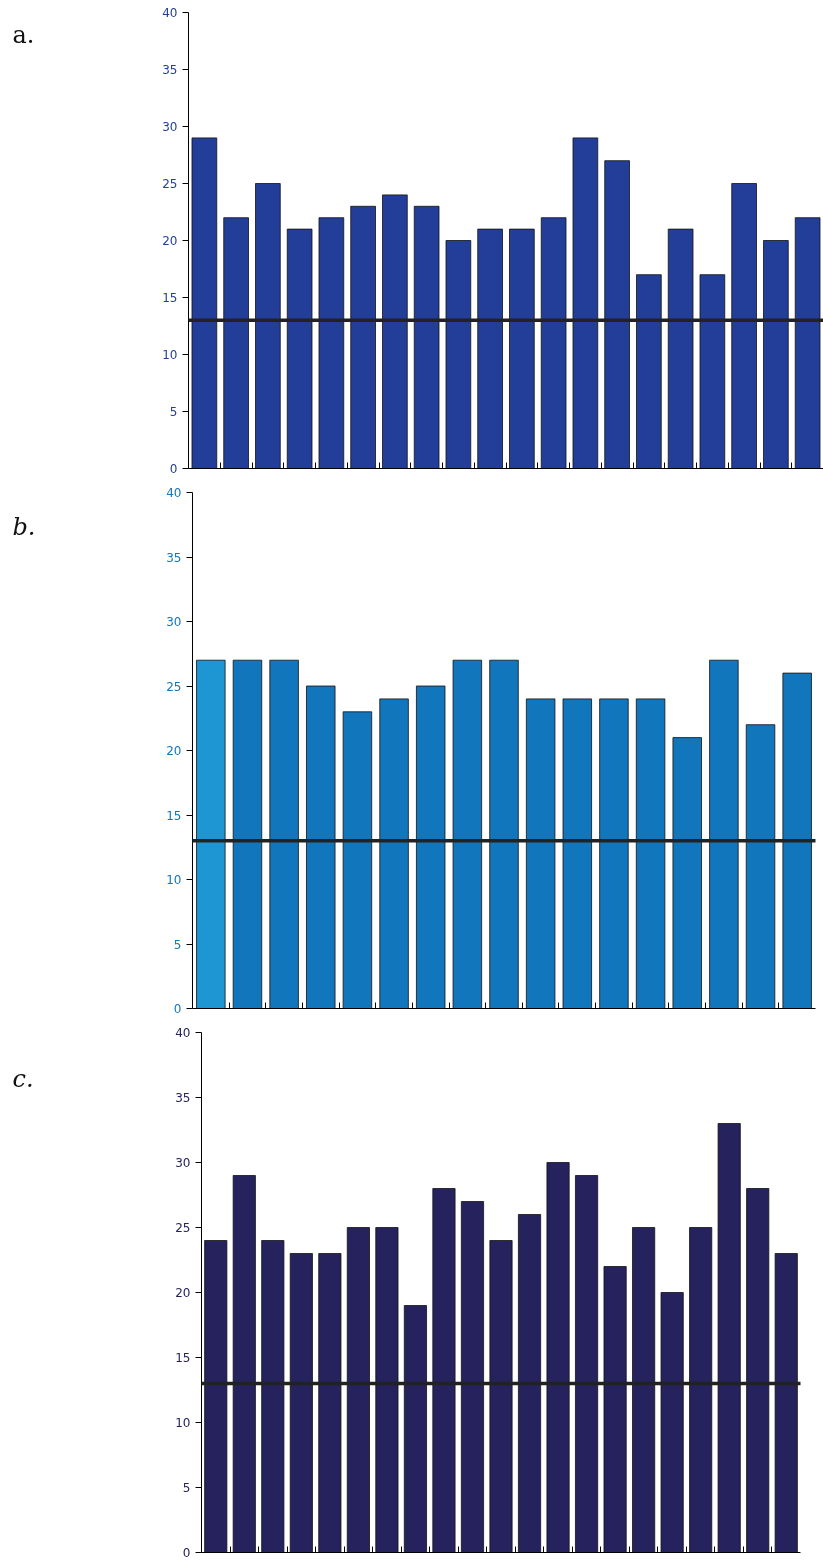 This screenshot has width=823, height=1564. What do you see at coordinates (24, 526) in the screenshot?
I see `text: b.` at bounding box center [24, 526].